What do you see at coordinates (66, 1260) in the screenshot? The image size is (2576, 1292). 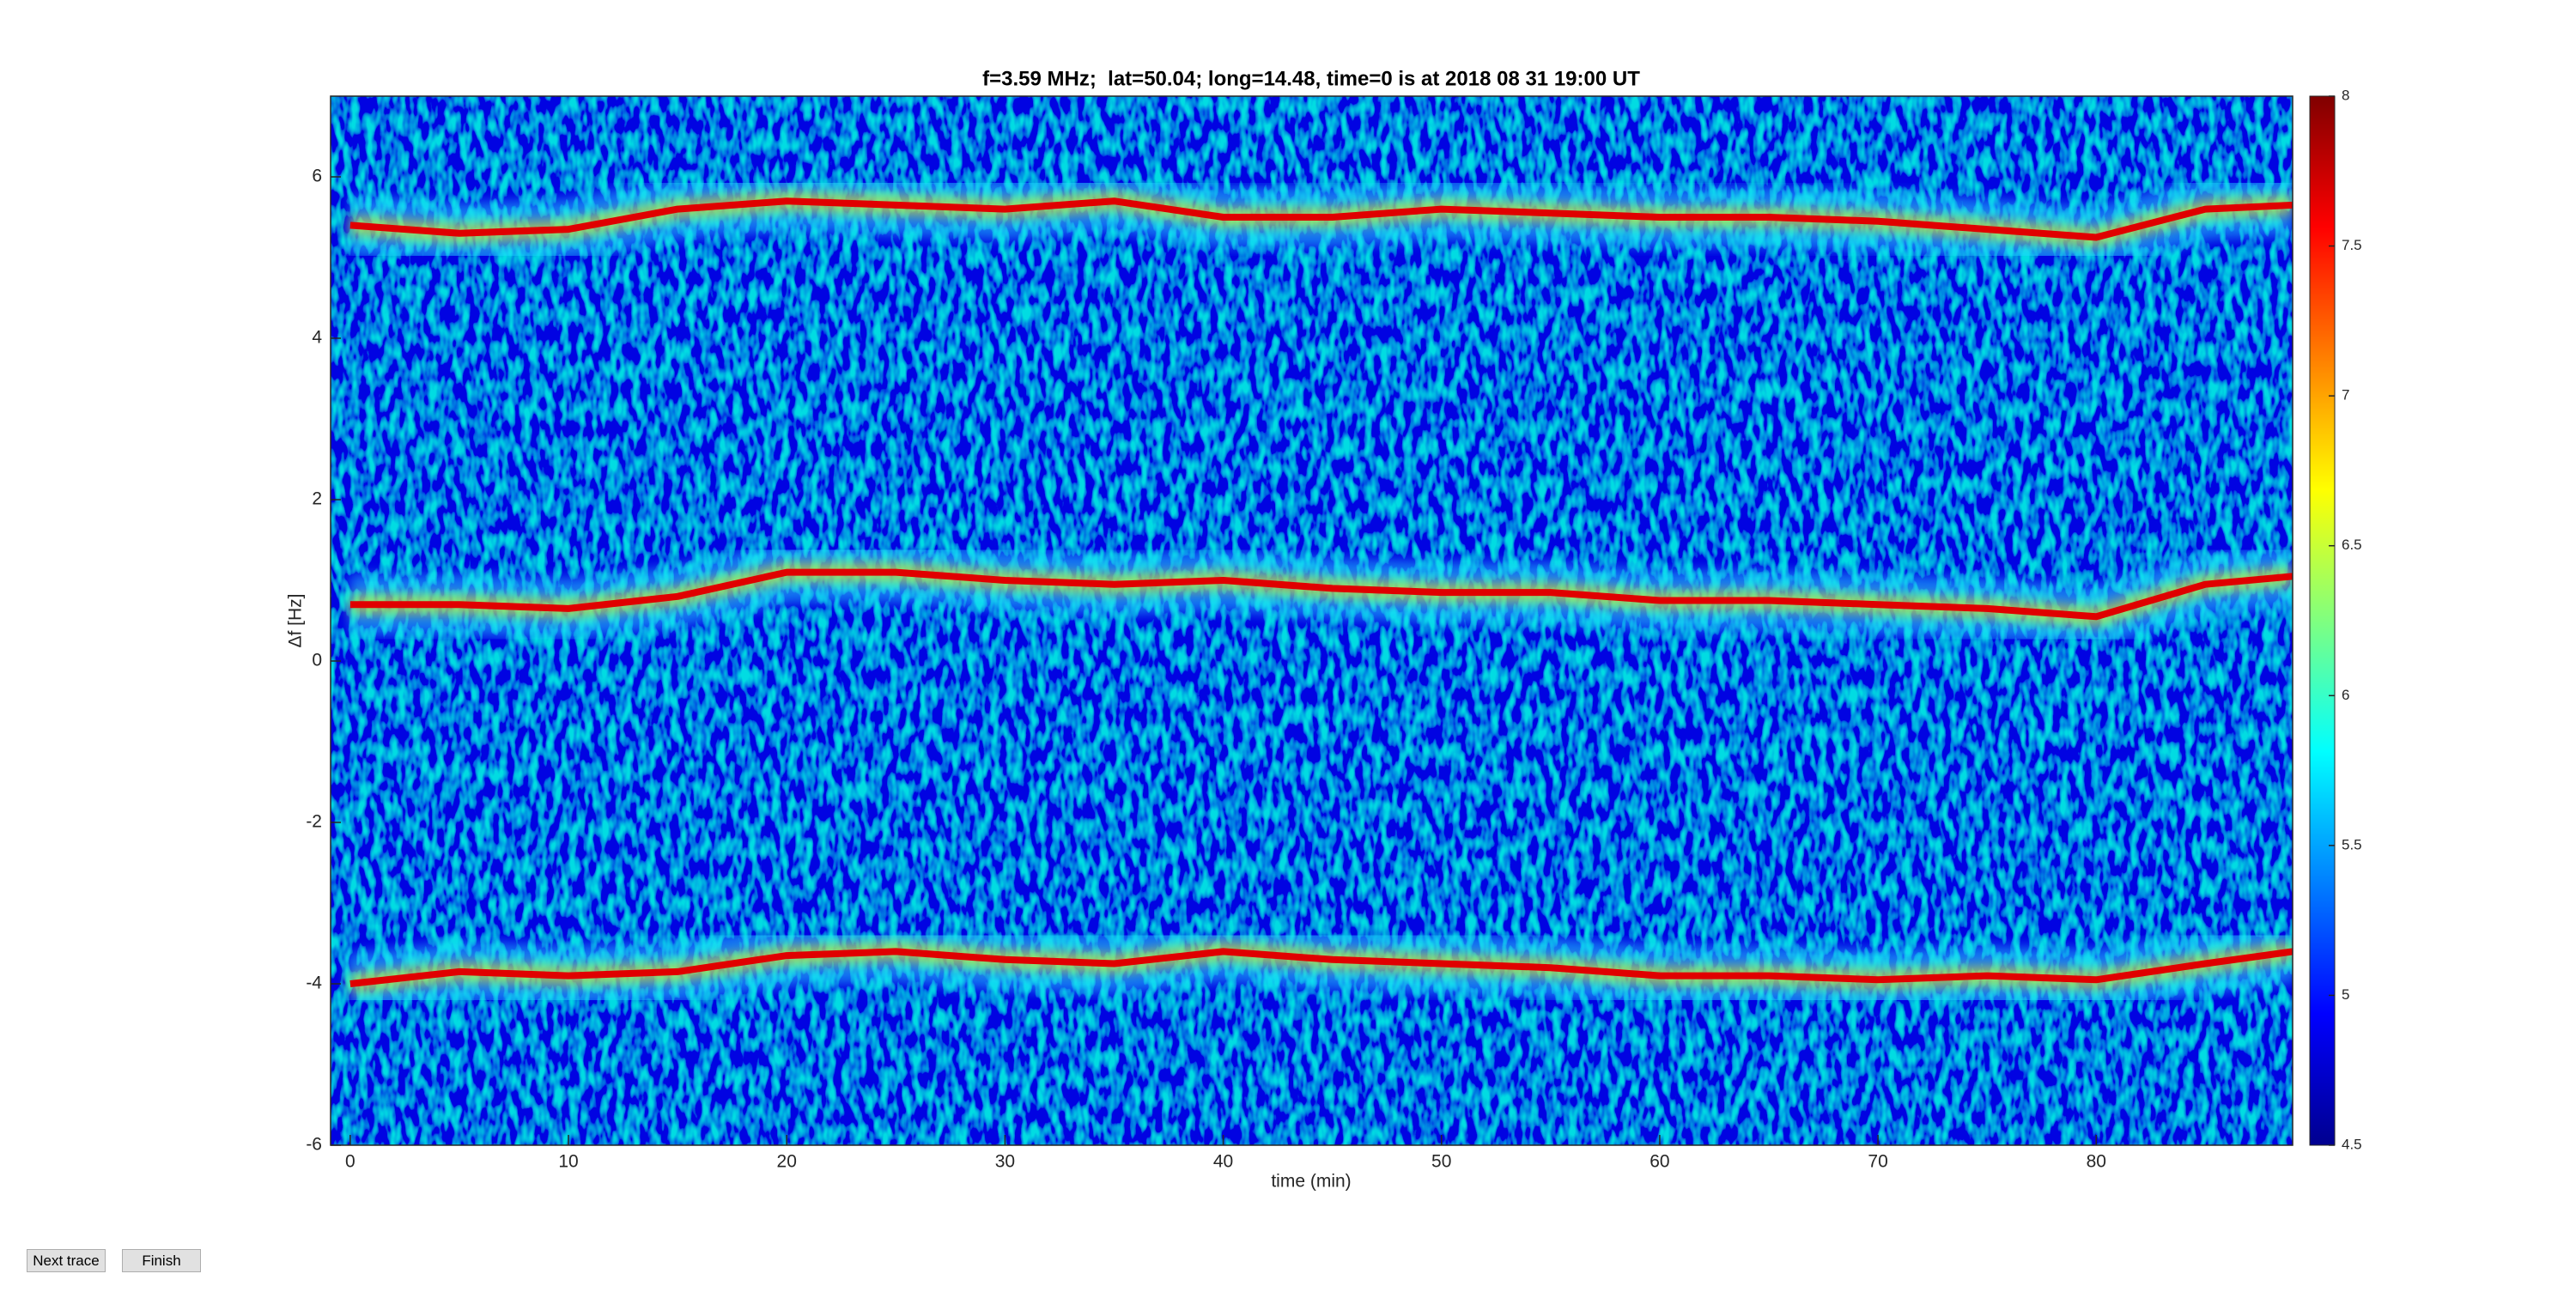 I see `next-trace-button: Next trace` at bounding box center [66, 1260].